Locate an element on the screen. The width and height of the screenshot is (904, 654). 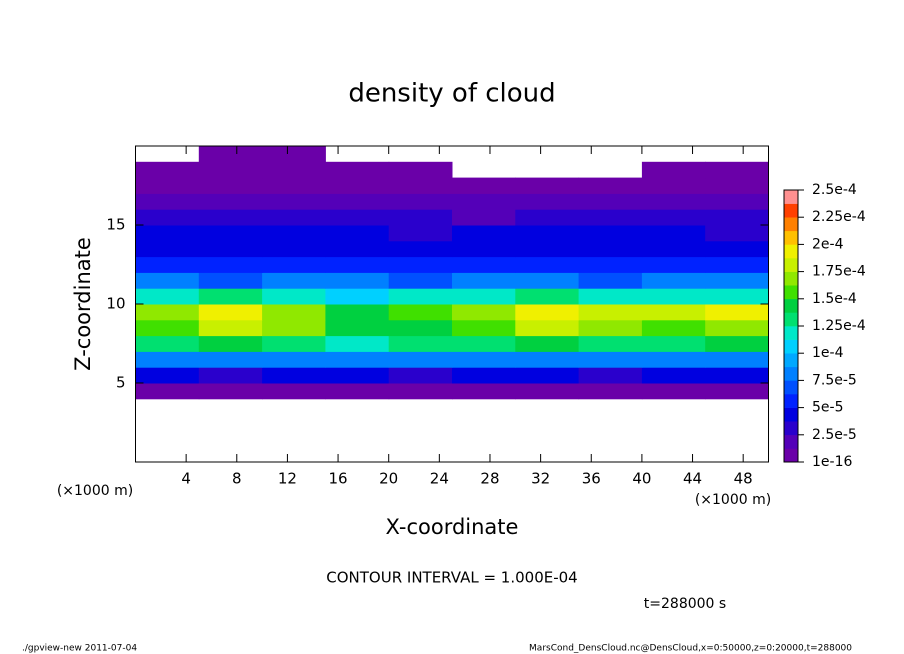
x-tick-label: 20 is located at coordinates (388, 479).